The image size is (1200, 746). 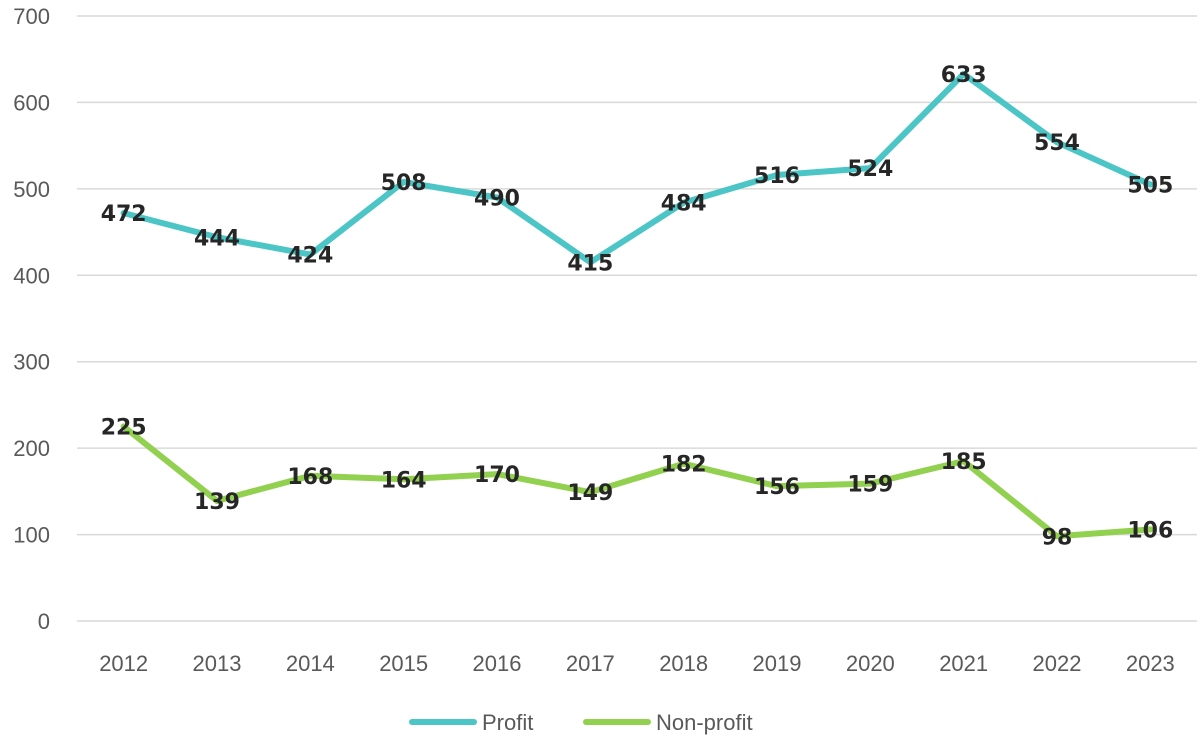 I want to click on data-label-non-profit: 149, so click(x=590, y=493).